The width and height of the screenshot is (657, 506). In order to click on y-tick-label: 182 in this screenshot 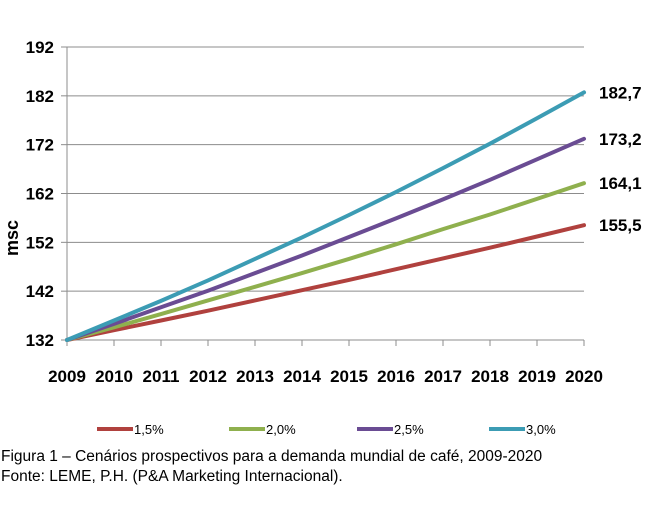, I will do `click(40, 96)`.